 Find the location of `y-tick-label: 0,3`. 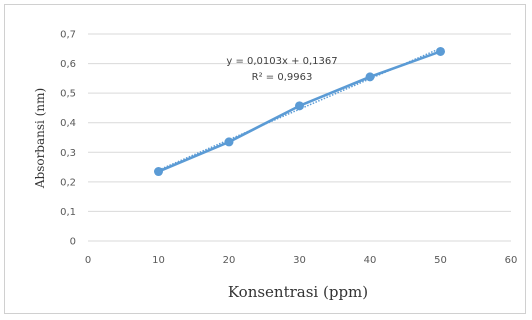

y-tick-label: 0,3 is located at coordinates (68, 153).